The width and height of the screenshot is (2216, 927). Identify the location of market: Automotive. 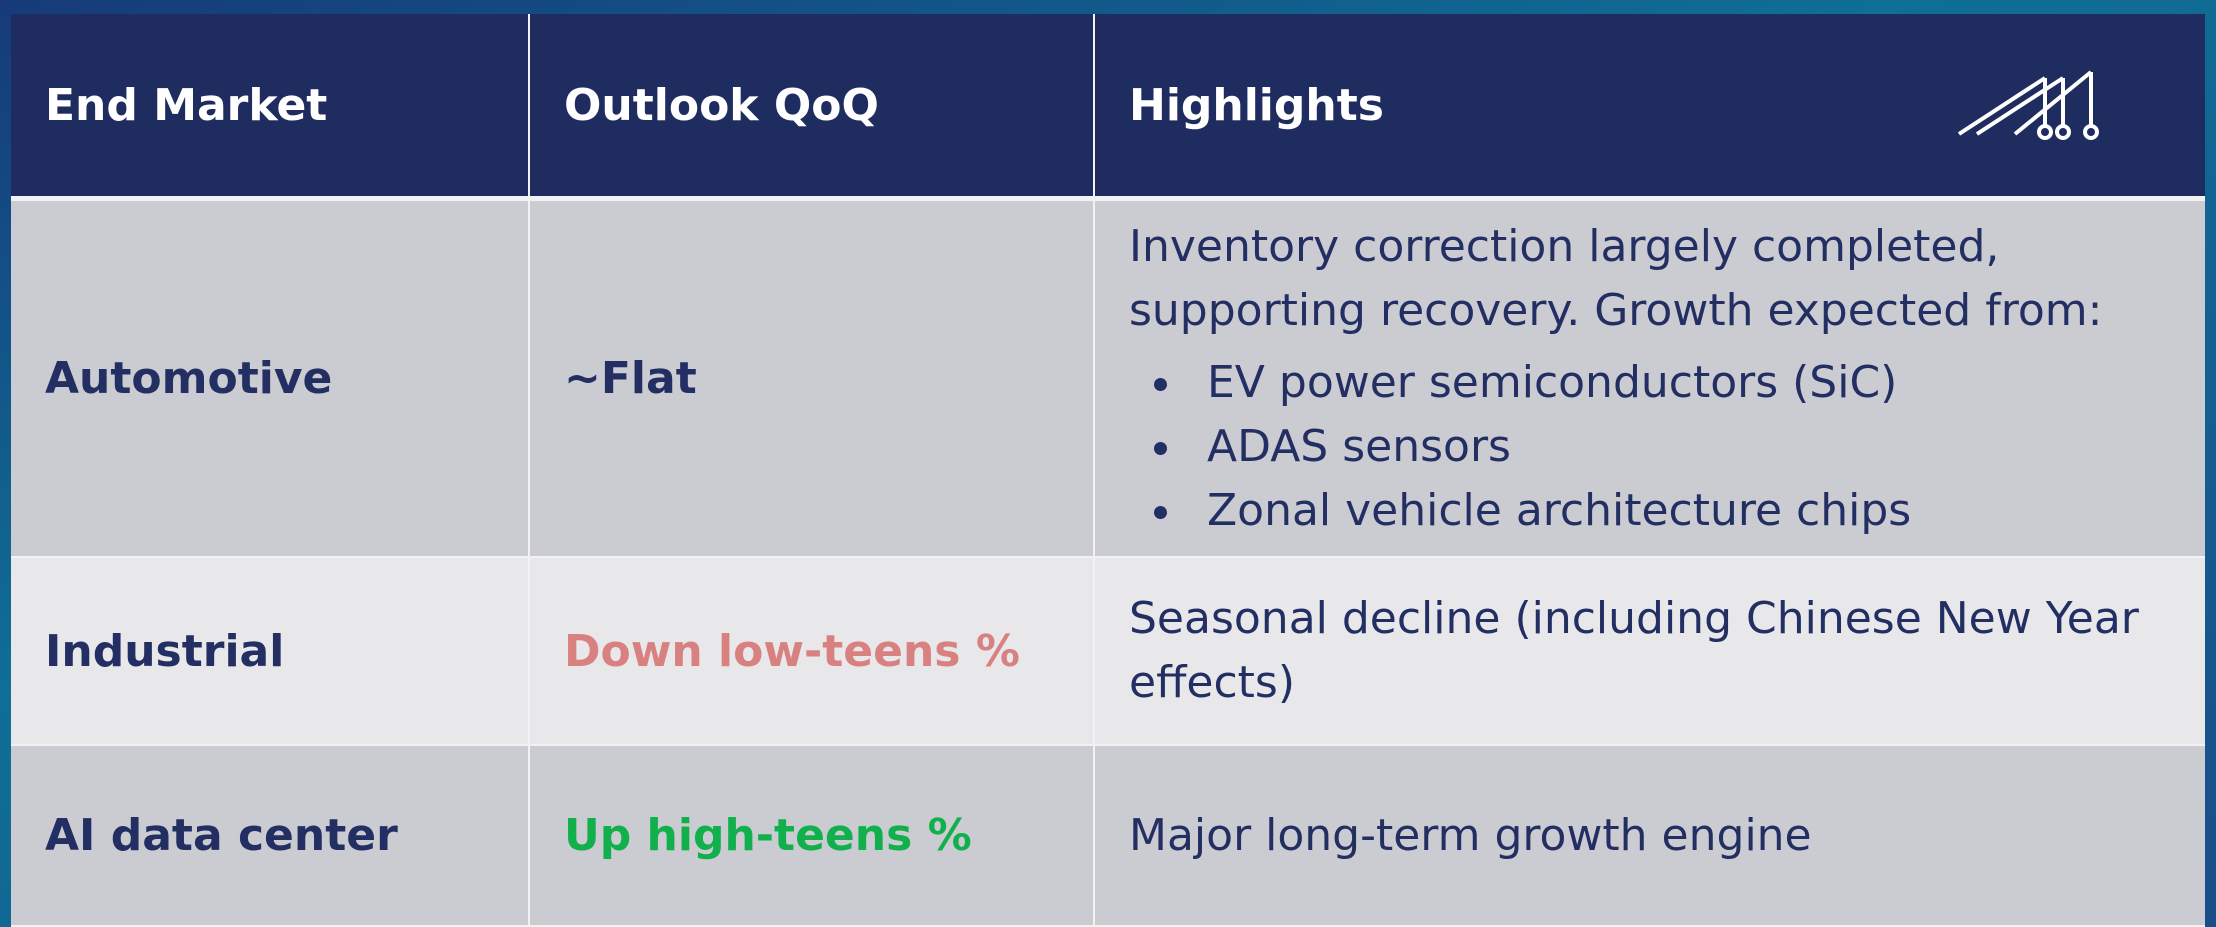
(189, 378).